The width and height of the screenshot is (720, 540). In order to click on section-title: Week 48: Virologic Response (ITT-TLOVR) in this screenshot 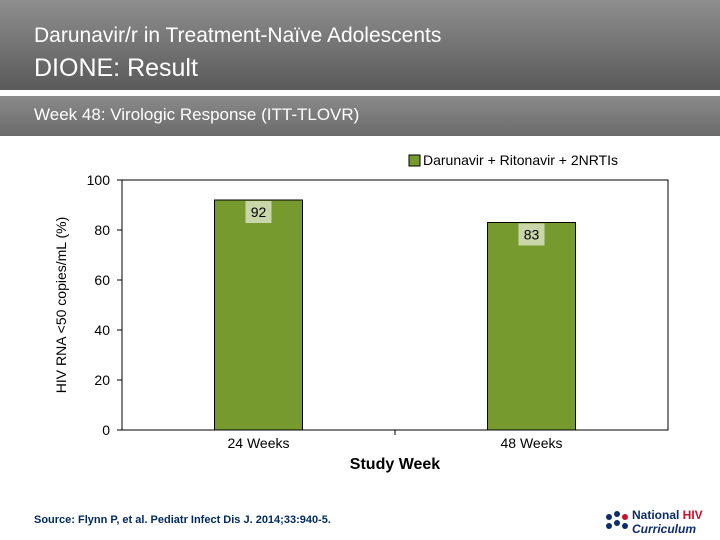, I will do `click(197, 114)`.